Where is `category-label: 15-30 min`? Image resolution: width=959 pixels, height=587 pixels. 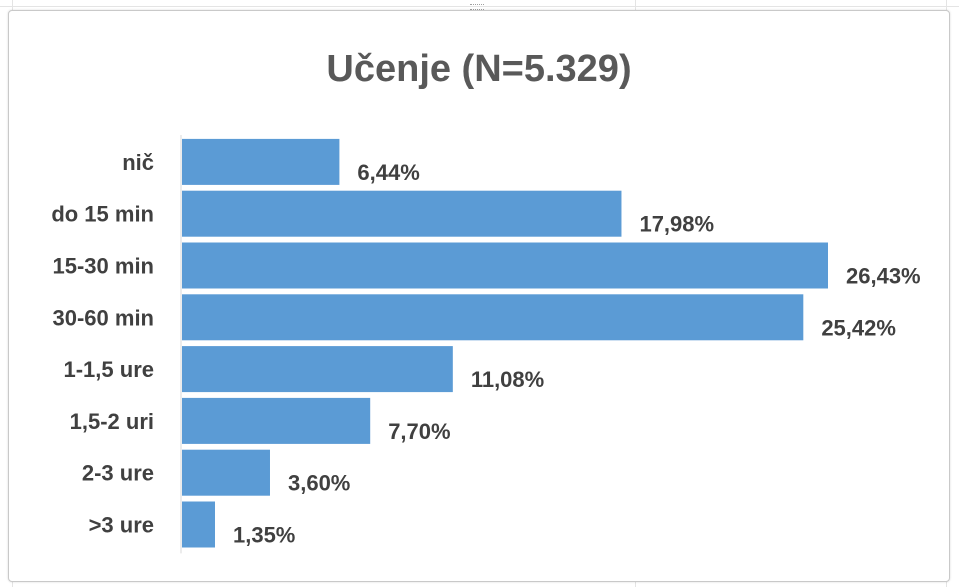
category-label: 15-30 min is located at coordinates (104, 266).